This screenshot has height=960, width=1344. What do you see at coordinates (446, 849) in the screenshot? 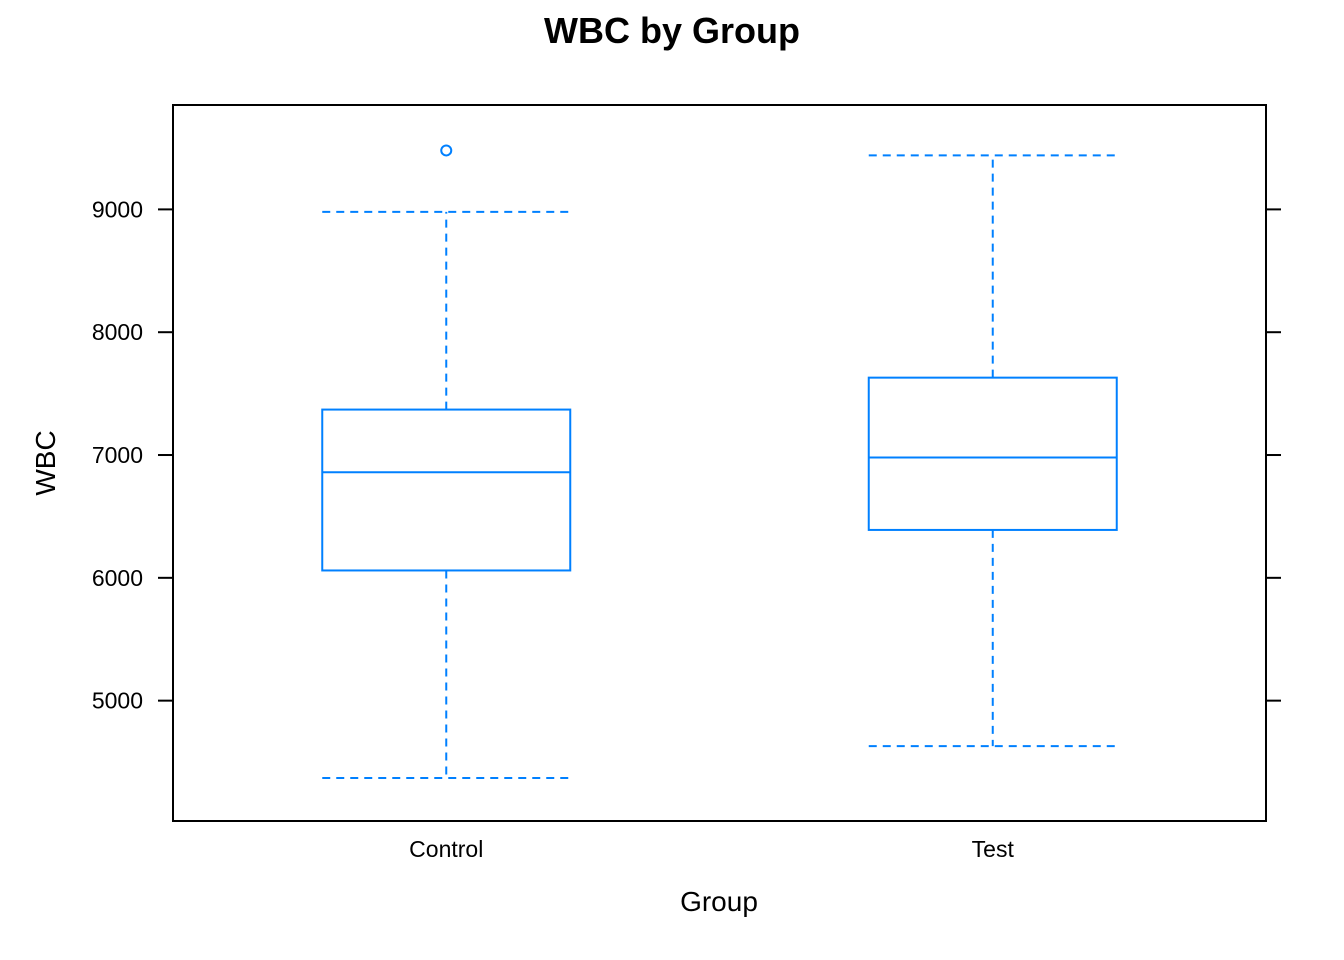
I see `x-tick-label: Control` at bounding box center [446, 849].